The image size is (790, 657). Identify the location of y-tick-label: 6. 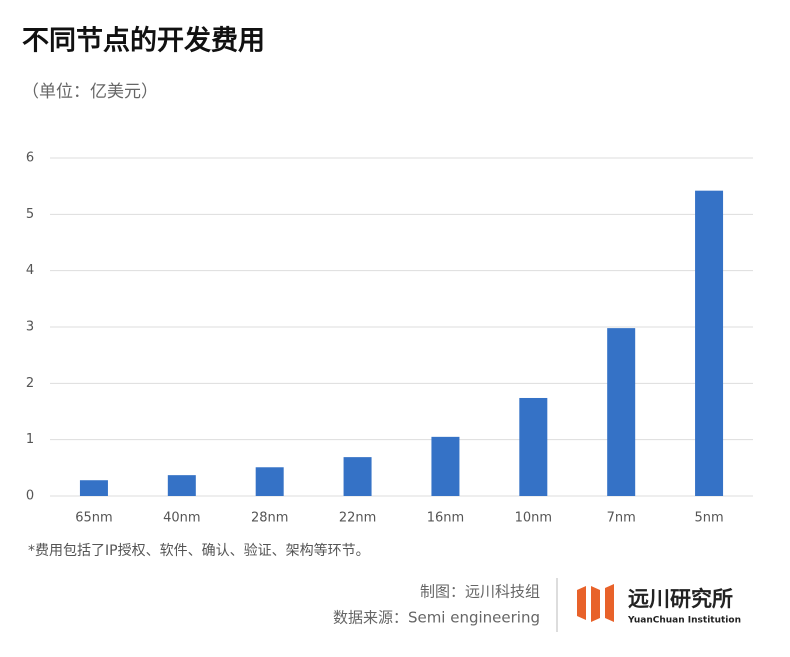
(30, 158).